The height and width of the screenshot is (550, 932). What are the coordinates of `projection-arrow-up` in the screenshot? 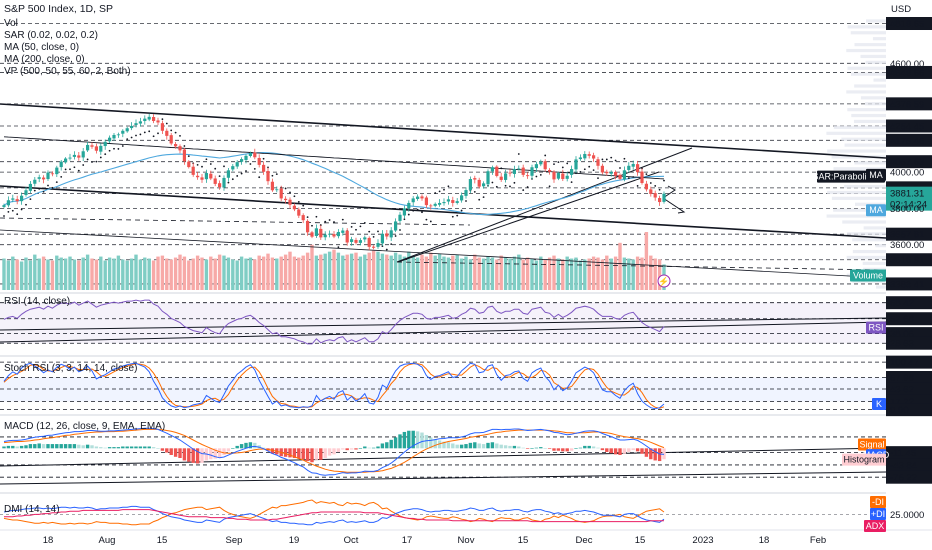 It's located at (669, 192).